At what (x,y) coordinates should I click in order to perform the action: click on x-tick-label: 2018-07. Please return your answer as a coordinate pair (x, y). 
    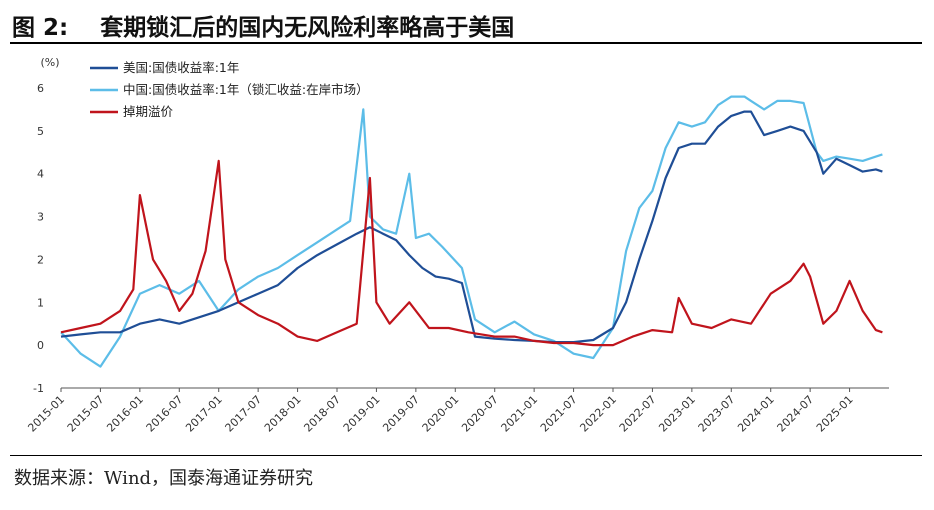
    Looking at the image, I should click on (322, 414).